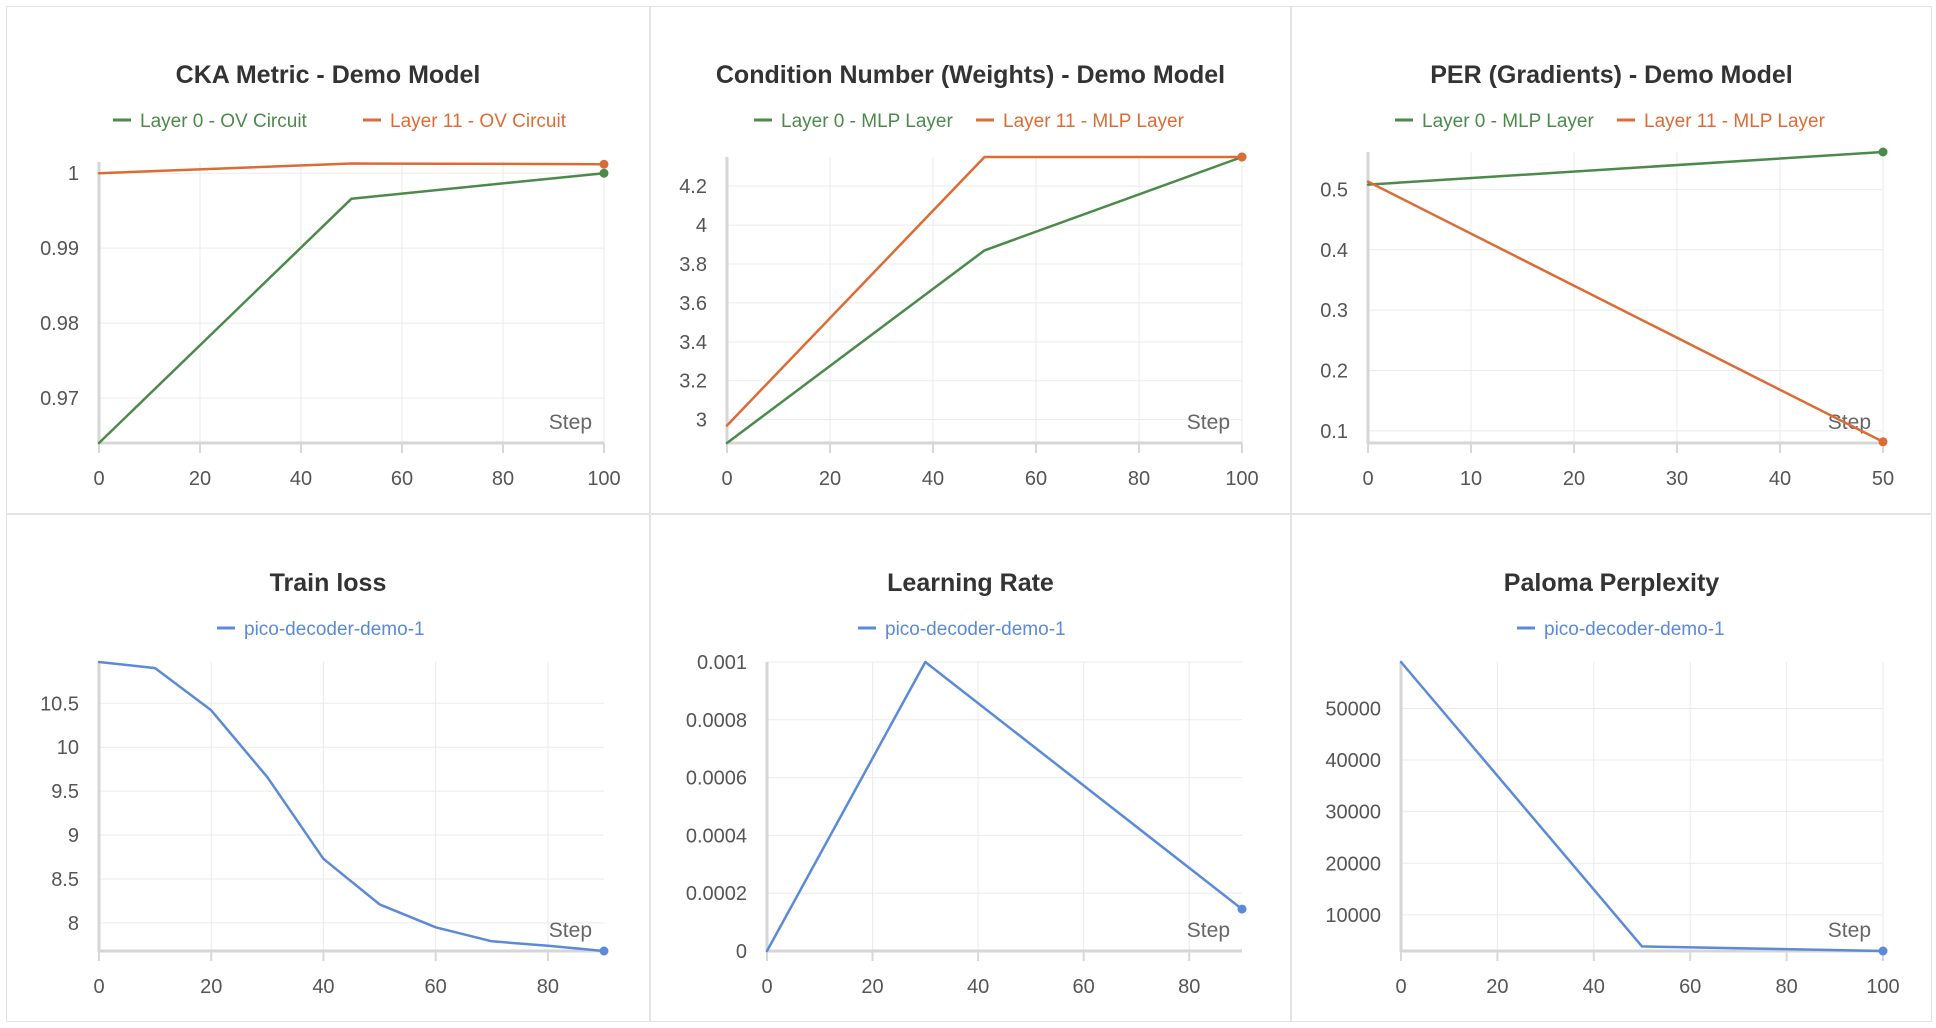 The width and height of the screenshot is (1936, 1028). I want to click on y-tick-label: 10, so click(68, 748).